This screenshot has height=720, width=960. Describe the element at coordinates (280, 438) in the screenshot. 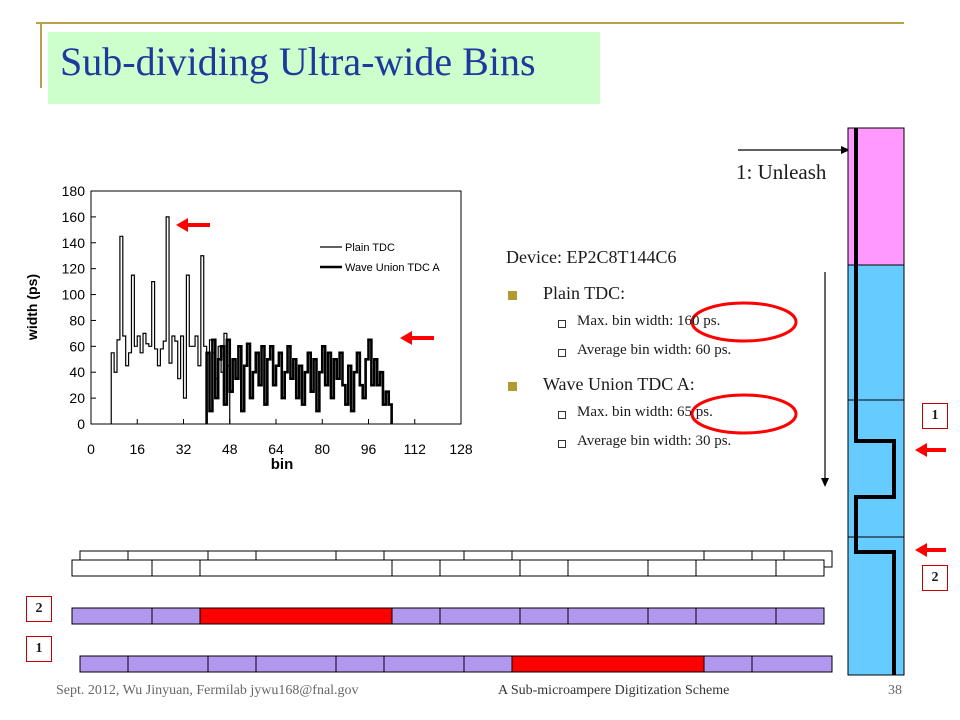

I see `x-tick-group: 0 16 32 48 64 80 96 112 128` at that location.